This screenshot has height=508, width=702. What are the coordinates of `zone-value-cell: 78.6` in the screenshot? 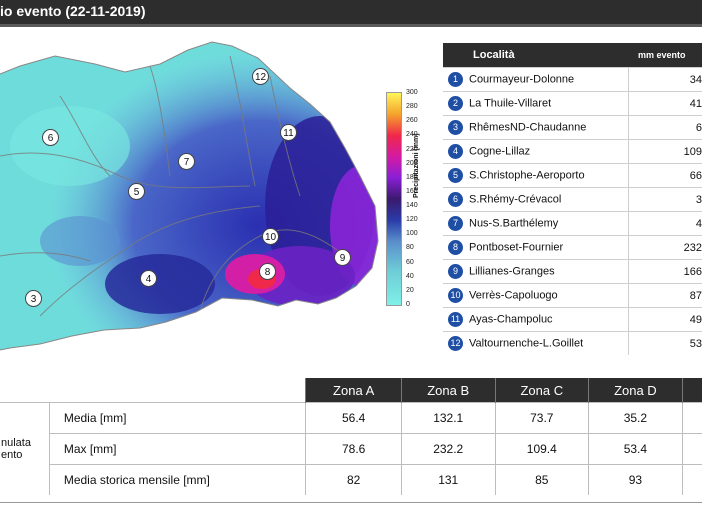 It's located at (353, 449).